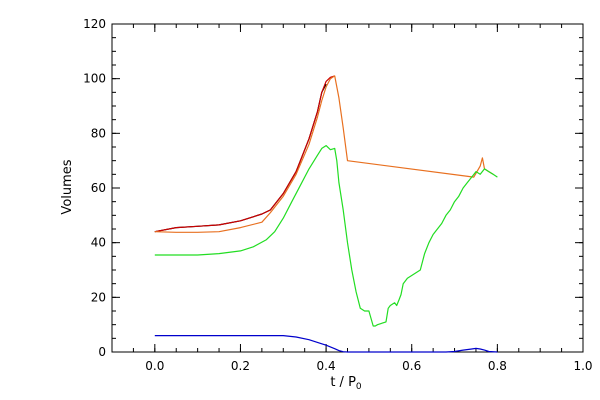  What do you see at coordinates (98, 297) in the screenshot?
I see `y-tick-label: 20` at bounding box center [98, 297].